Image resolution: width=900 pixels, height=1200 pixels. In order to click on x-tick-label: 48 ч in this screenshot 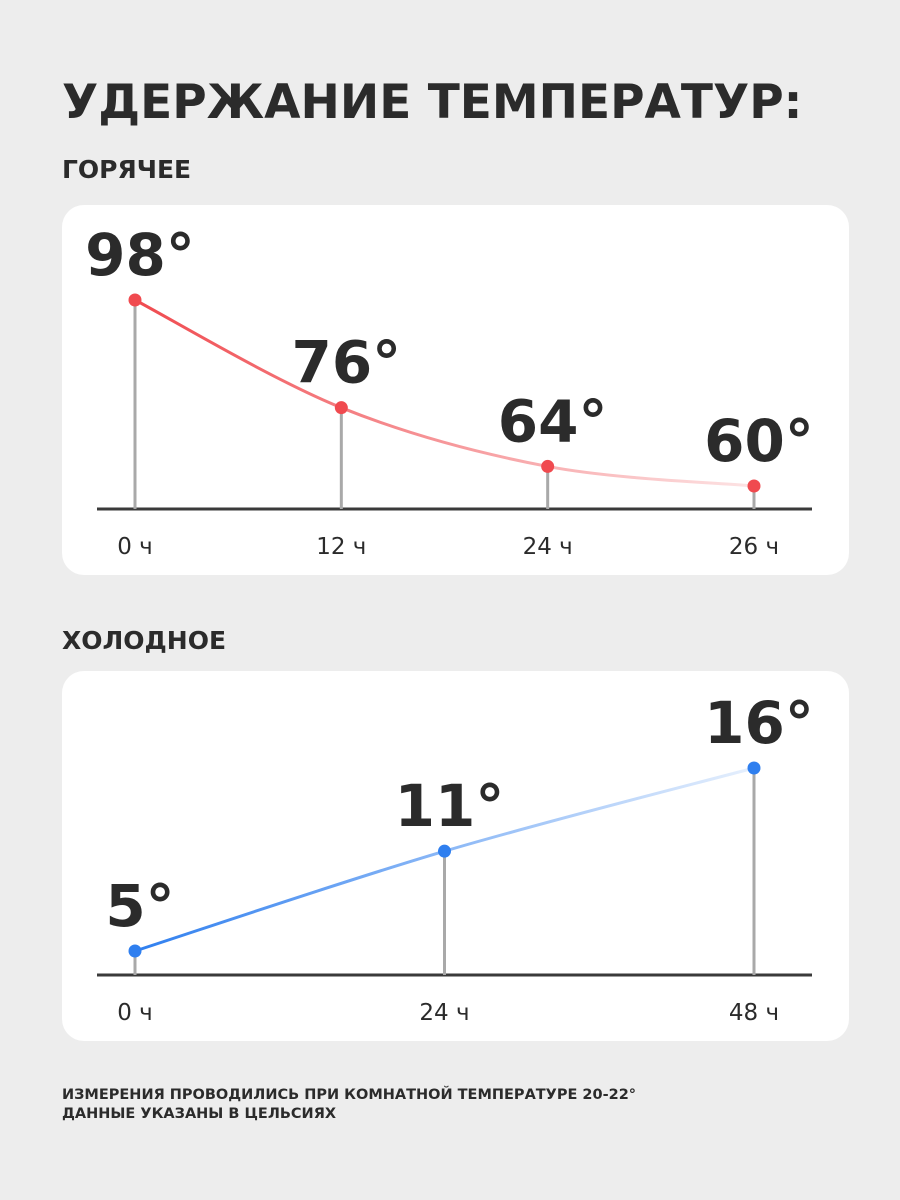, I will do `click(754, 1013)`.